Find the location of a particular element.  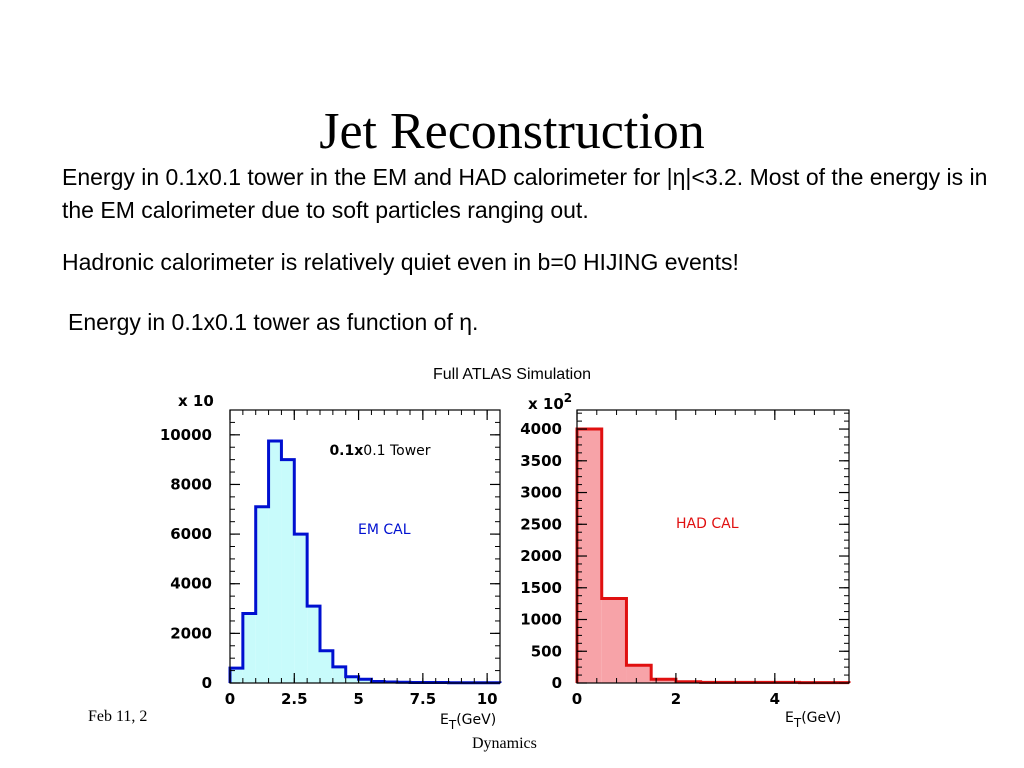

tower-annotation-rest: 0.1 Tower is located at coordinates (397, 451).